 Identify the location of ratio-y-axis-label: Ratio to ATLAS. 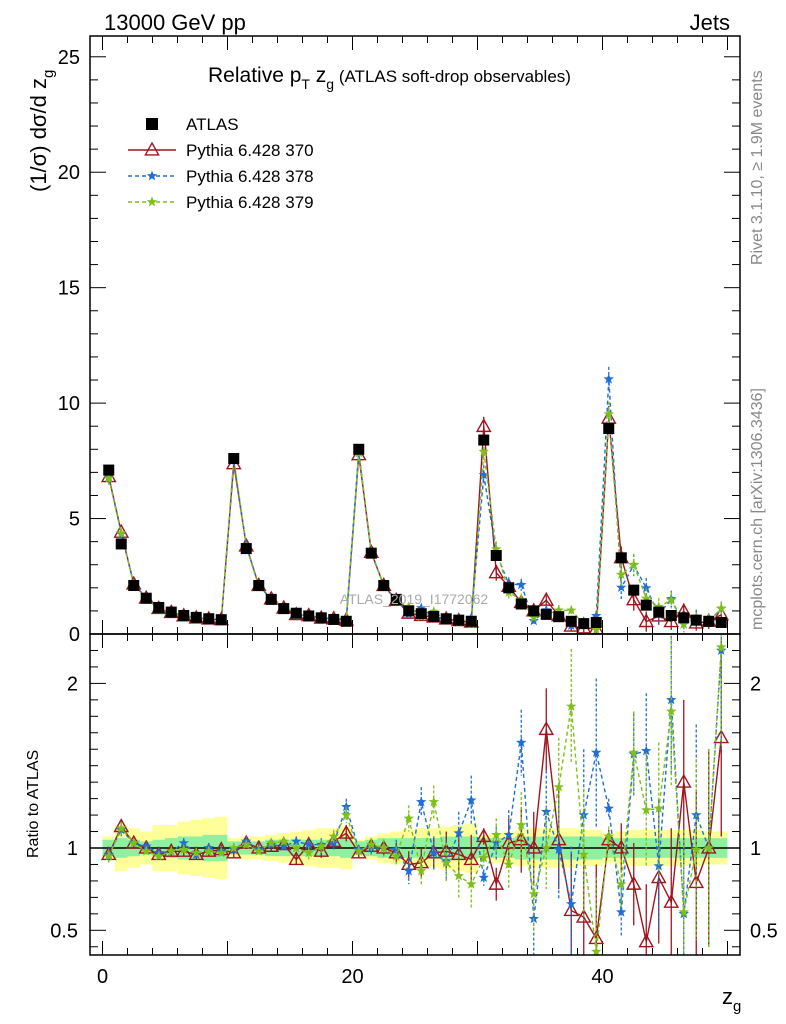
(33, 804).